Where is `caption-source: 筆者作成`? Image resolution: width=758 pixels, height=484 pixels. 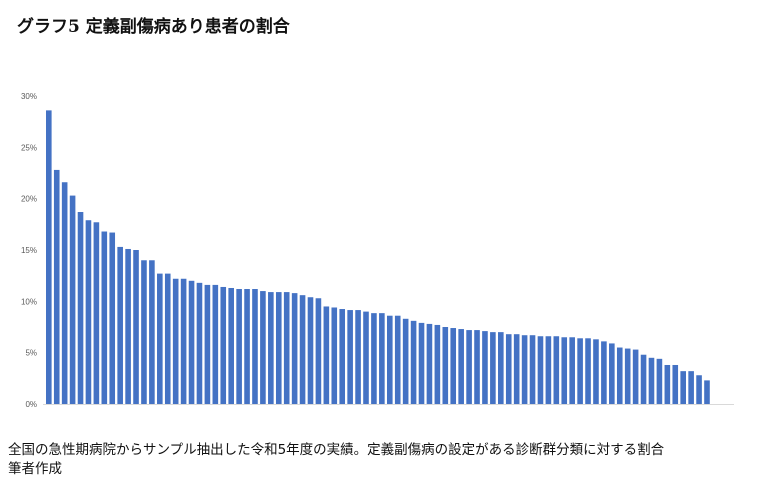 caption-source: 筆者作成 is located at coordinates (35, 469).